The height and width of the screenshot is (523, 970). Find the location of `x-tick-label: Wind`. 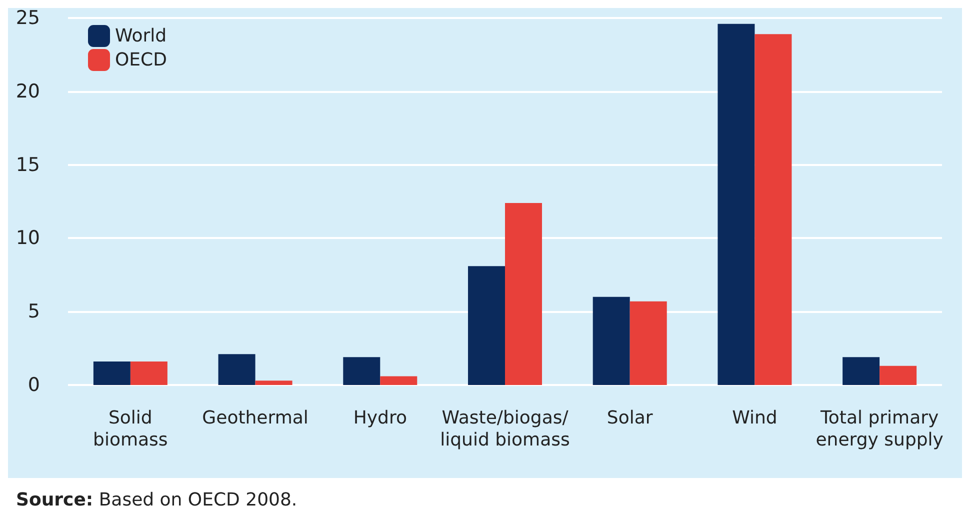

x-tick-label: Wind is located at coordinates (755, 418).